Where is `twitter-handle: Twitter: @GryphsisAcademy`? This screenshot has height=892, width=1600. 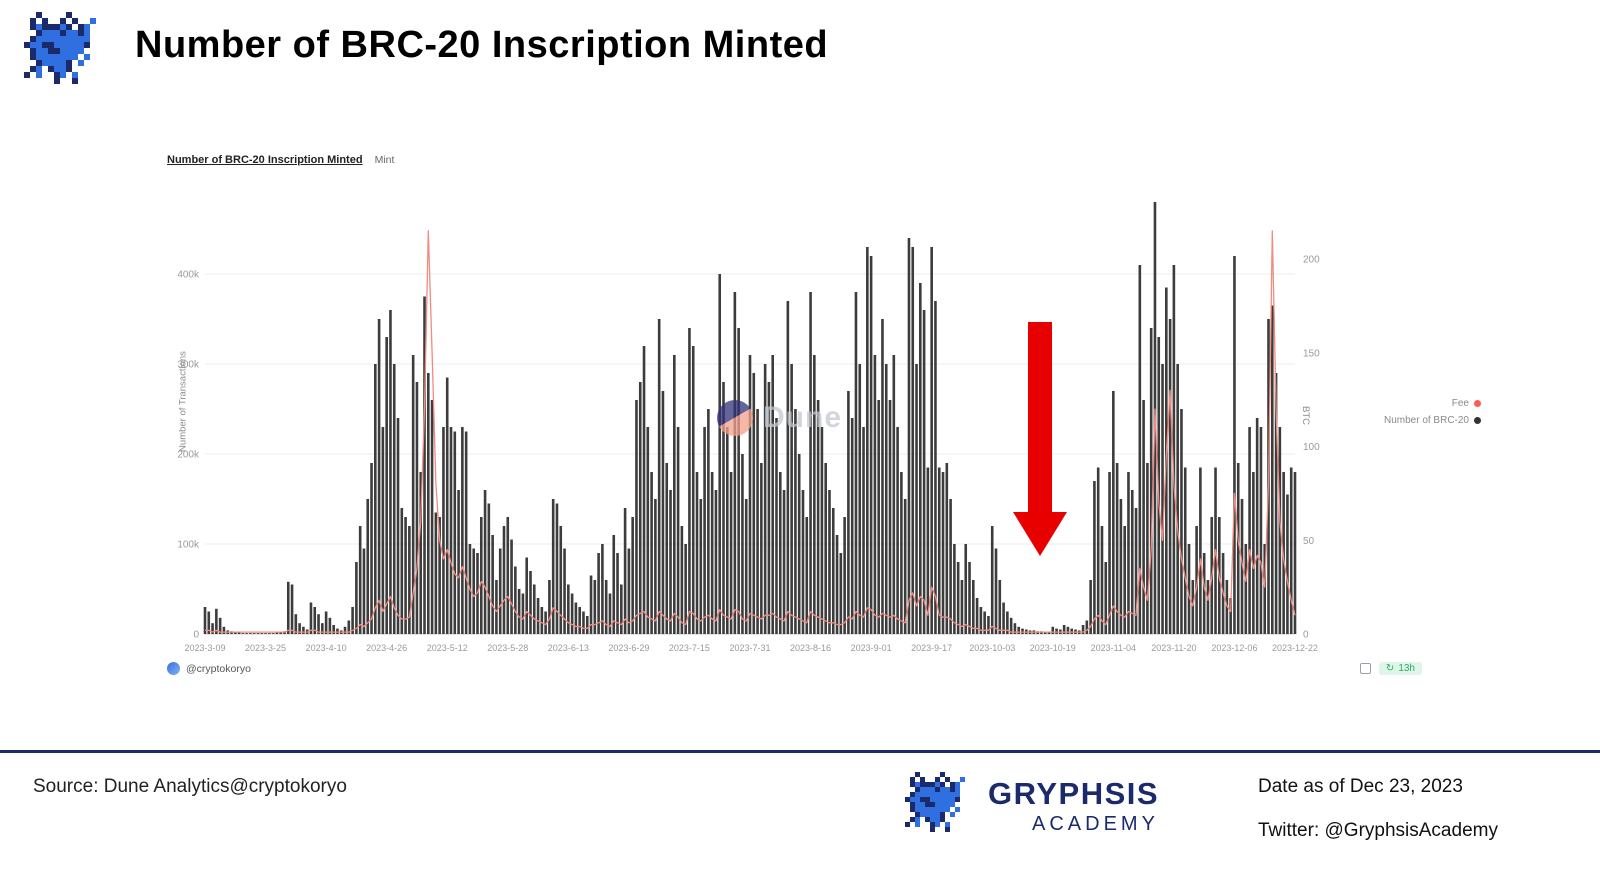 twitter-handle: Twitter: @GryphsisAcademy is located at coordinates (1378, 830).